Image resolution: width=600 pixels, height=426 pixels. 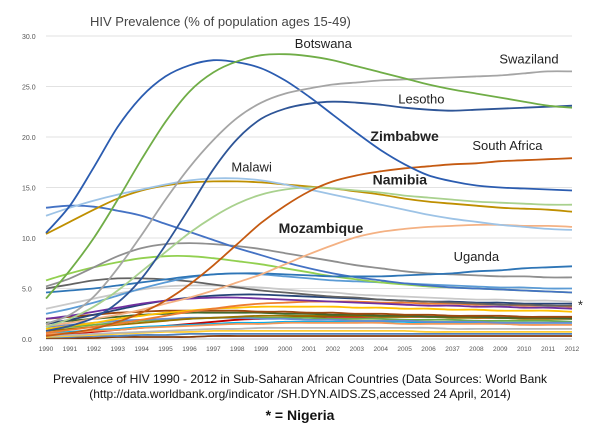 I want to click on x-tick-label: 2010, so click(x=524, y=349).